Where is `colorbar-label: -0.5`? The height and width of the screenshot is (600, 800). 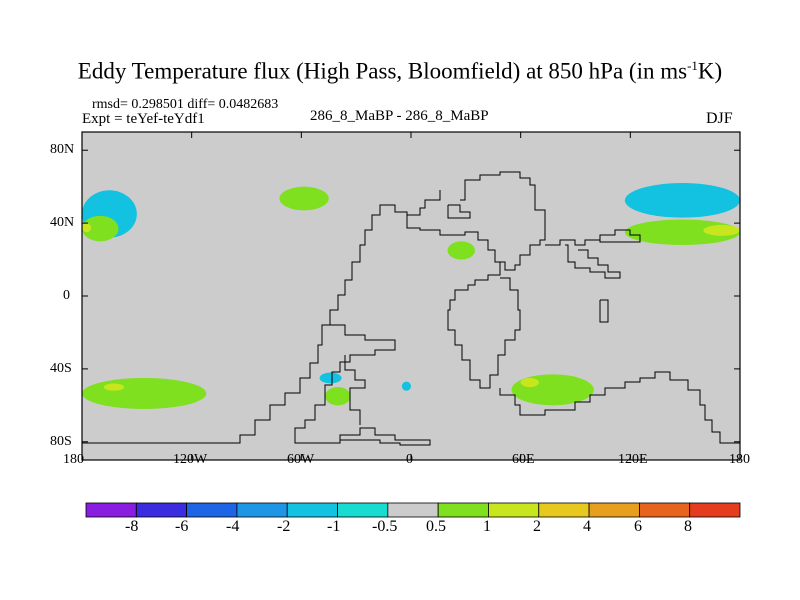
colorbar-label: -0.5 is located at coordinates (385, 526).